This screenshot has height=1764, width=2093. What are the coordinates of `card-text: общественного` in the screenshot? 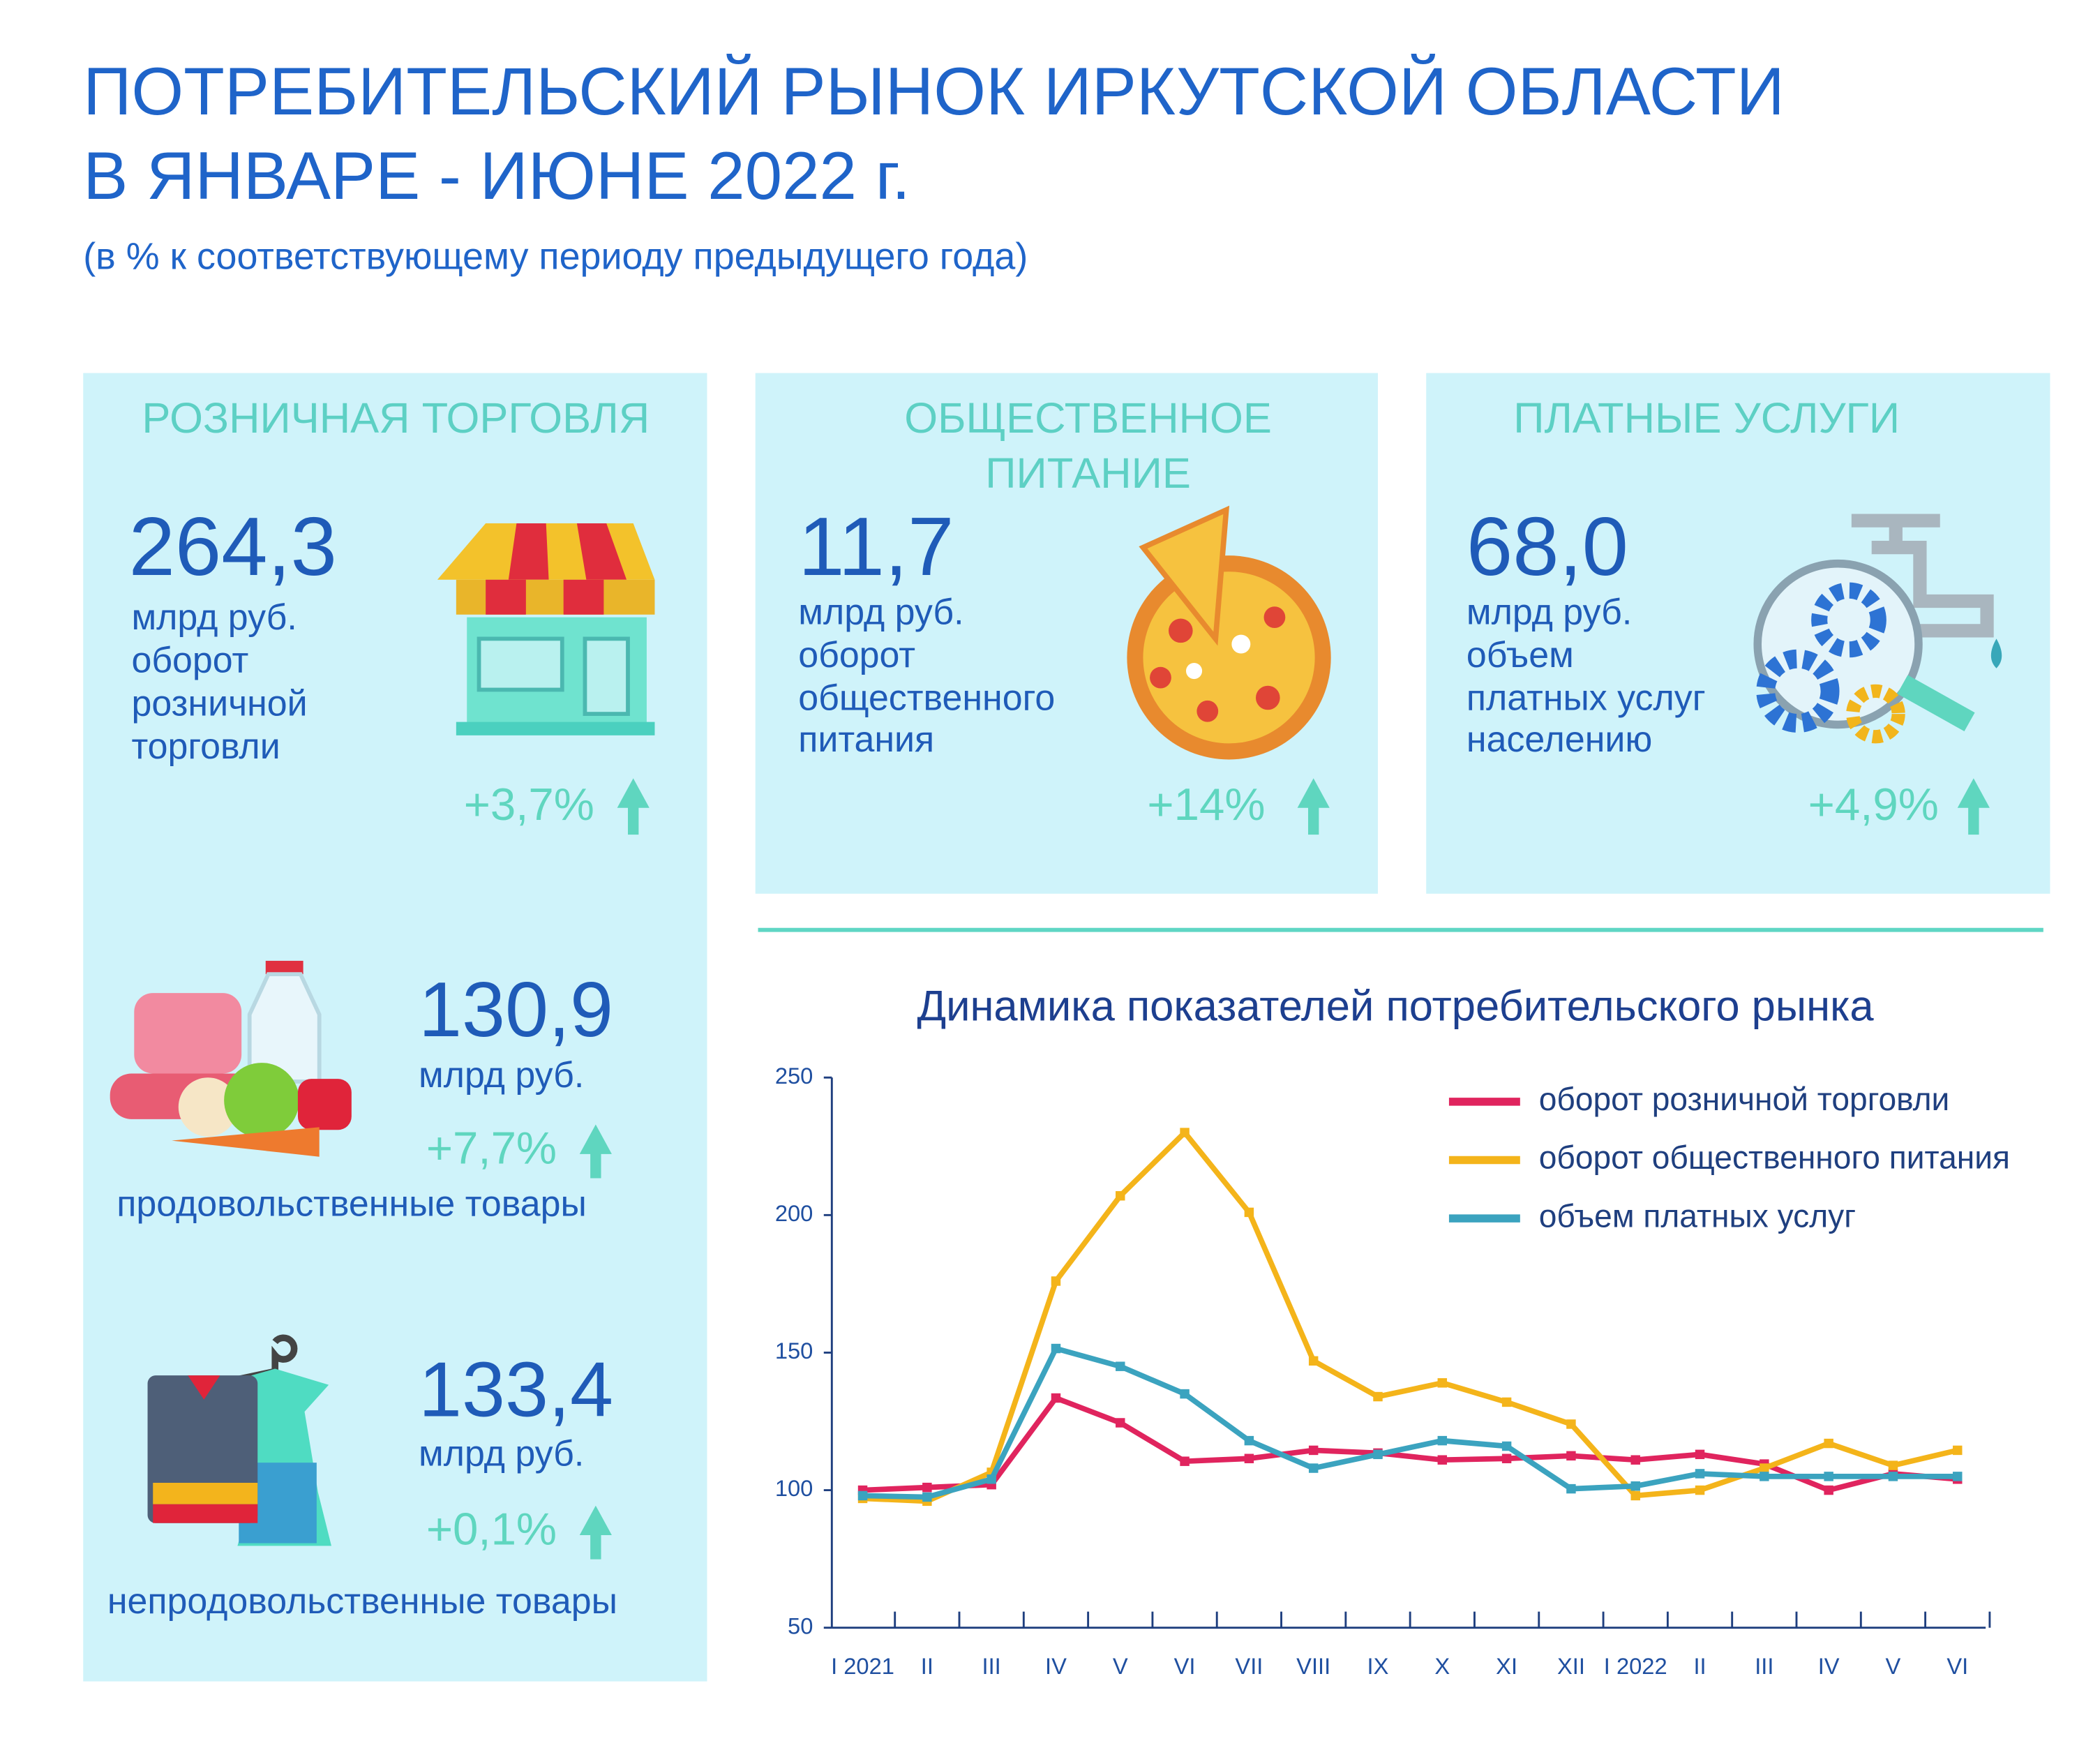 It's located at (926, 699).